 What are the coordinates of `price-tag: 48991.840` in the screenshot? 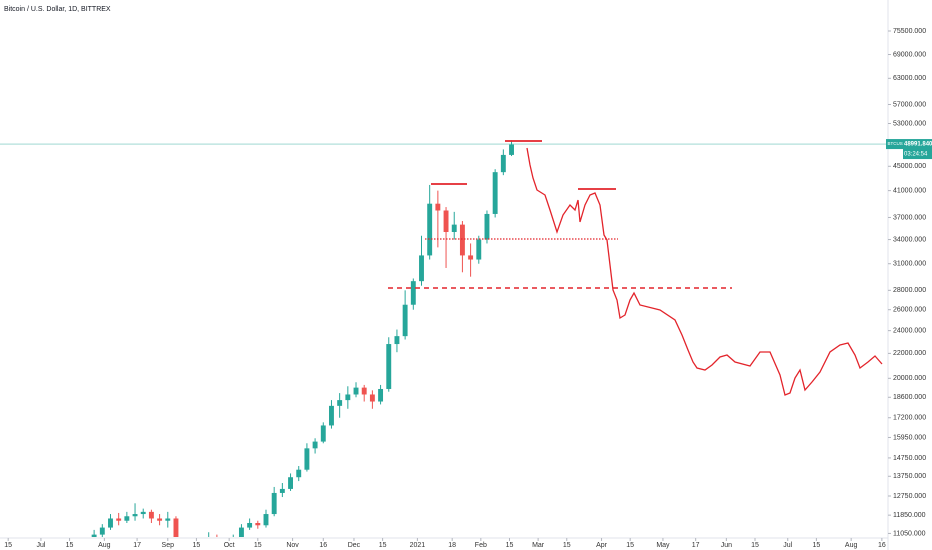 It's located at (918, 145).